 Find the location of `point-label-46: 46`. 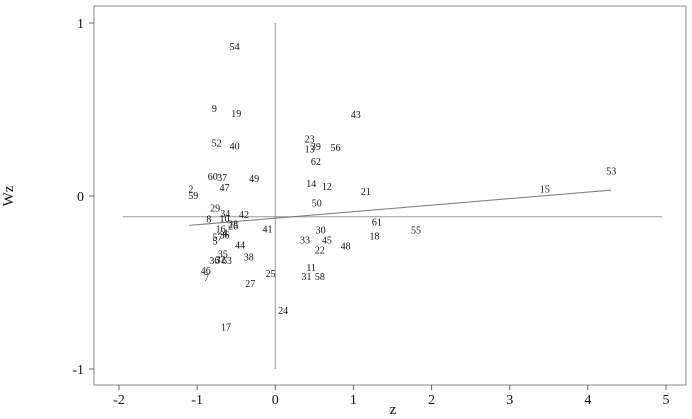

point-label-46: 46 is located at coordinates (206, 271).